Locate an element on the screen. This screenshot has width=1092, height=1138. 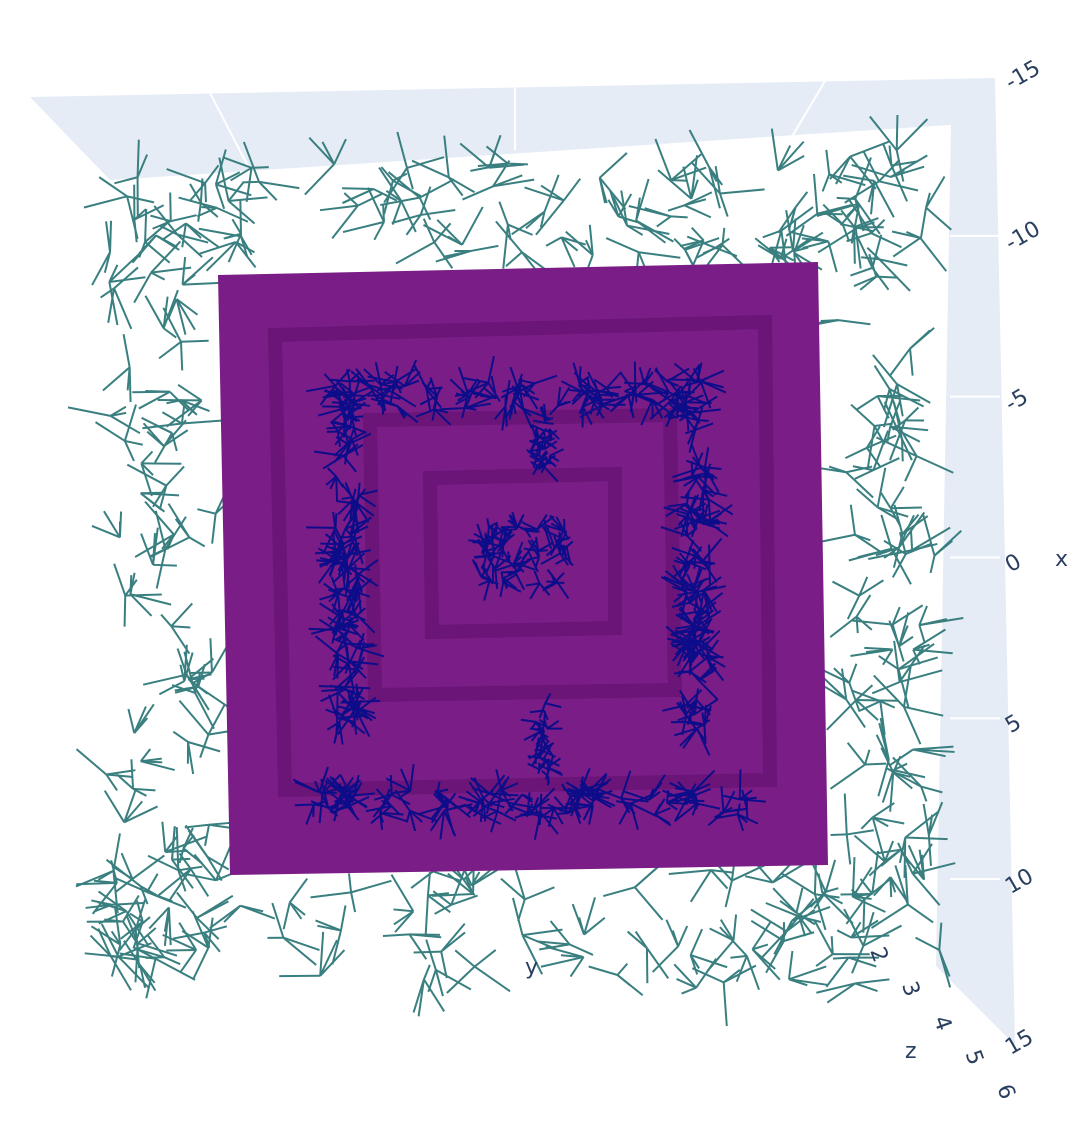
side-pane is located at coordinates (975, 561).